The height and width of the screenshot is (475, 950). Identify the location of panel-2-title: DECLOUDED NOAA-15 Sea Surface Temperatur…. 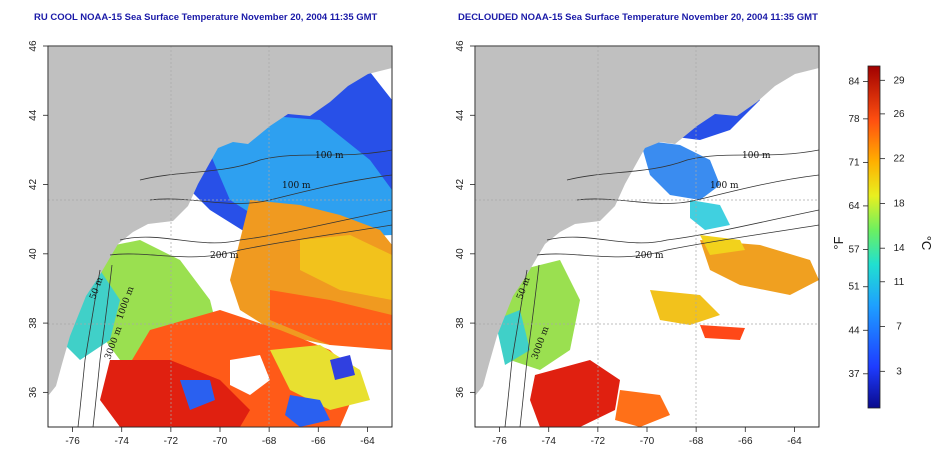
(638, 17).